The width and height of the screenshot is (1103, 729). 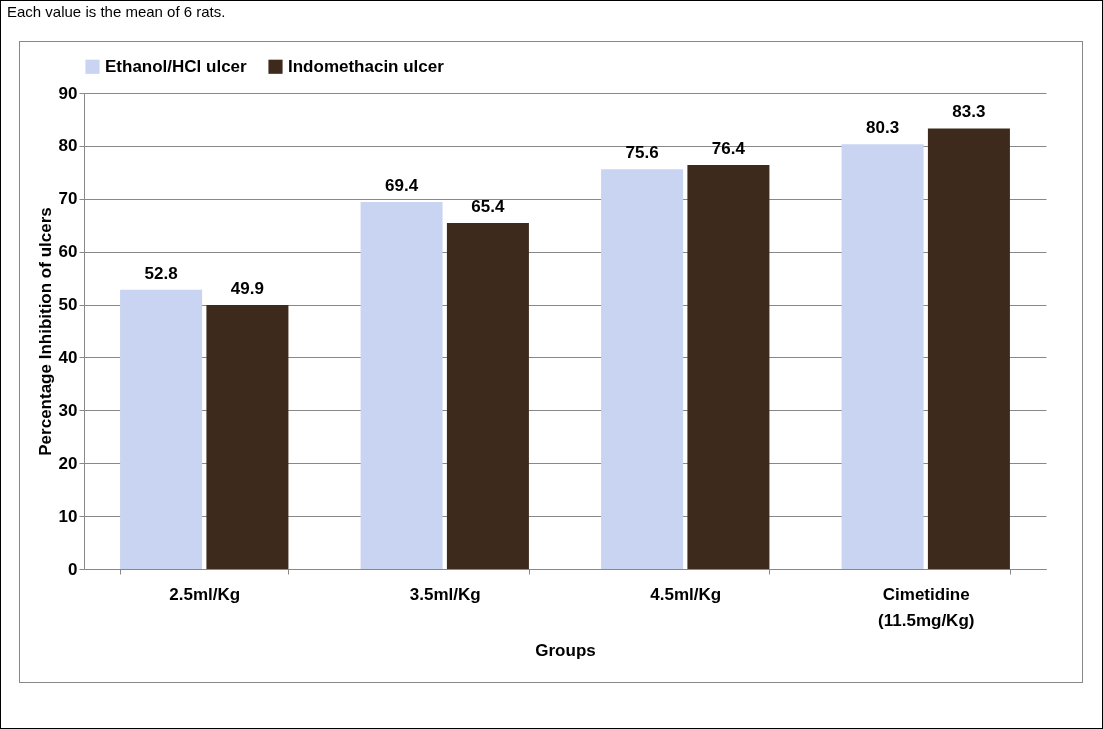 What do you see at coordinates (969, 112) in the screenshot?
I see `data-label: 83.3` at bounding box center [969, 112].